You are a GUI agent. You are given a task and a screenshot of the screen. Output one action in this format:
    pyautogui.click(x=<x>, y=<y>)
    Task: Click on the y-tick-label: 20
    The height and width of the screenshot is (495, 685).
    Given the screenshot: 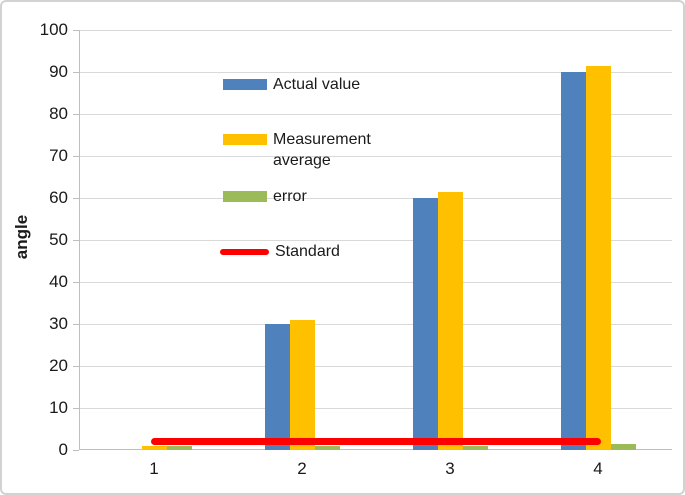 What is the action you would take?
    pyautogui.click(x=58, y=365)
    